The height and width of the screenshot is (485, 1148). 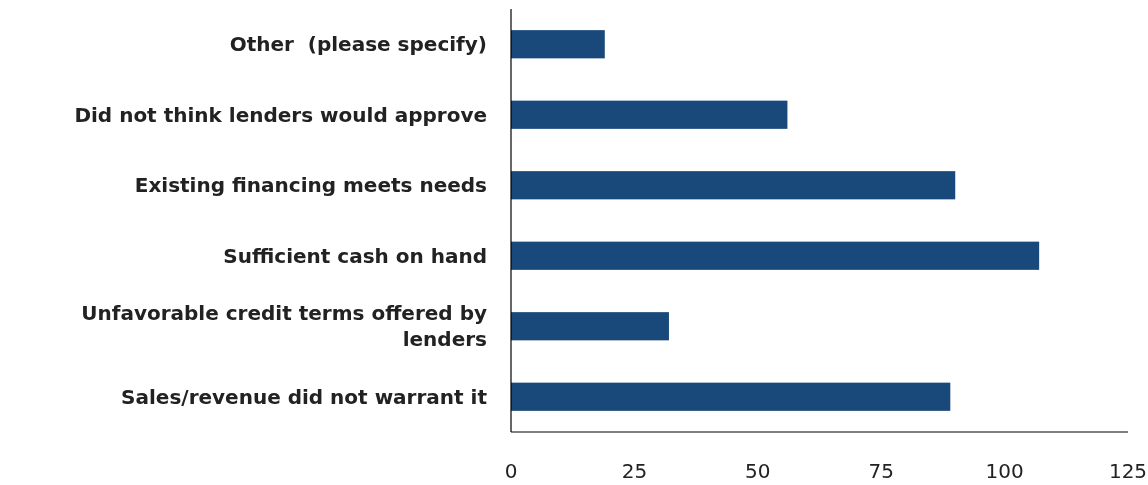 I want to click on x-tick-label: 25, so click(x=634, y=471).